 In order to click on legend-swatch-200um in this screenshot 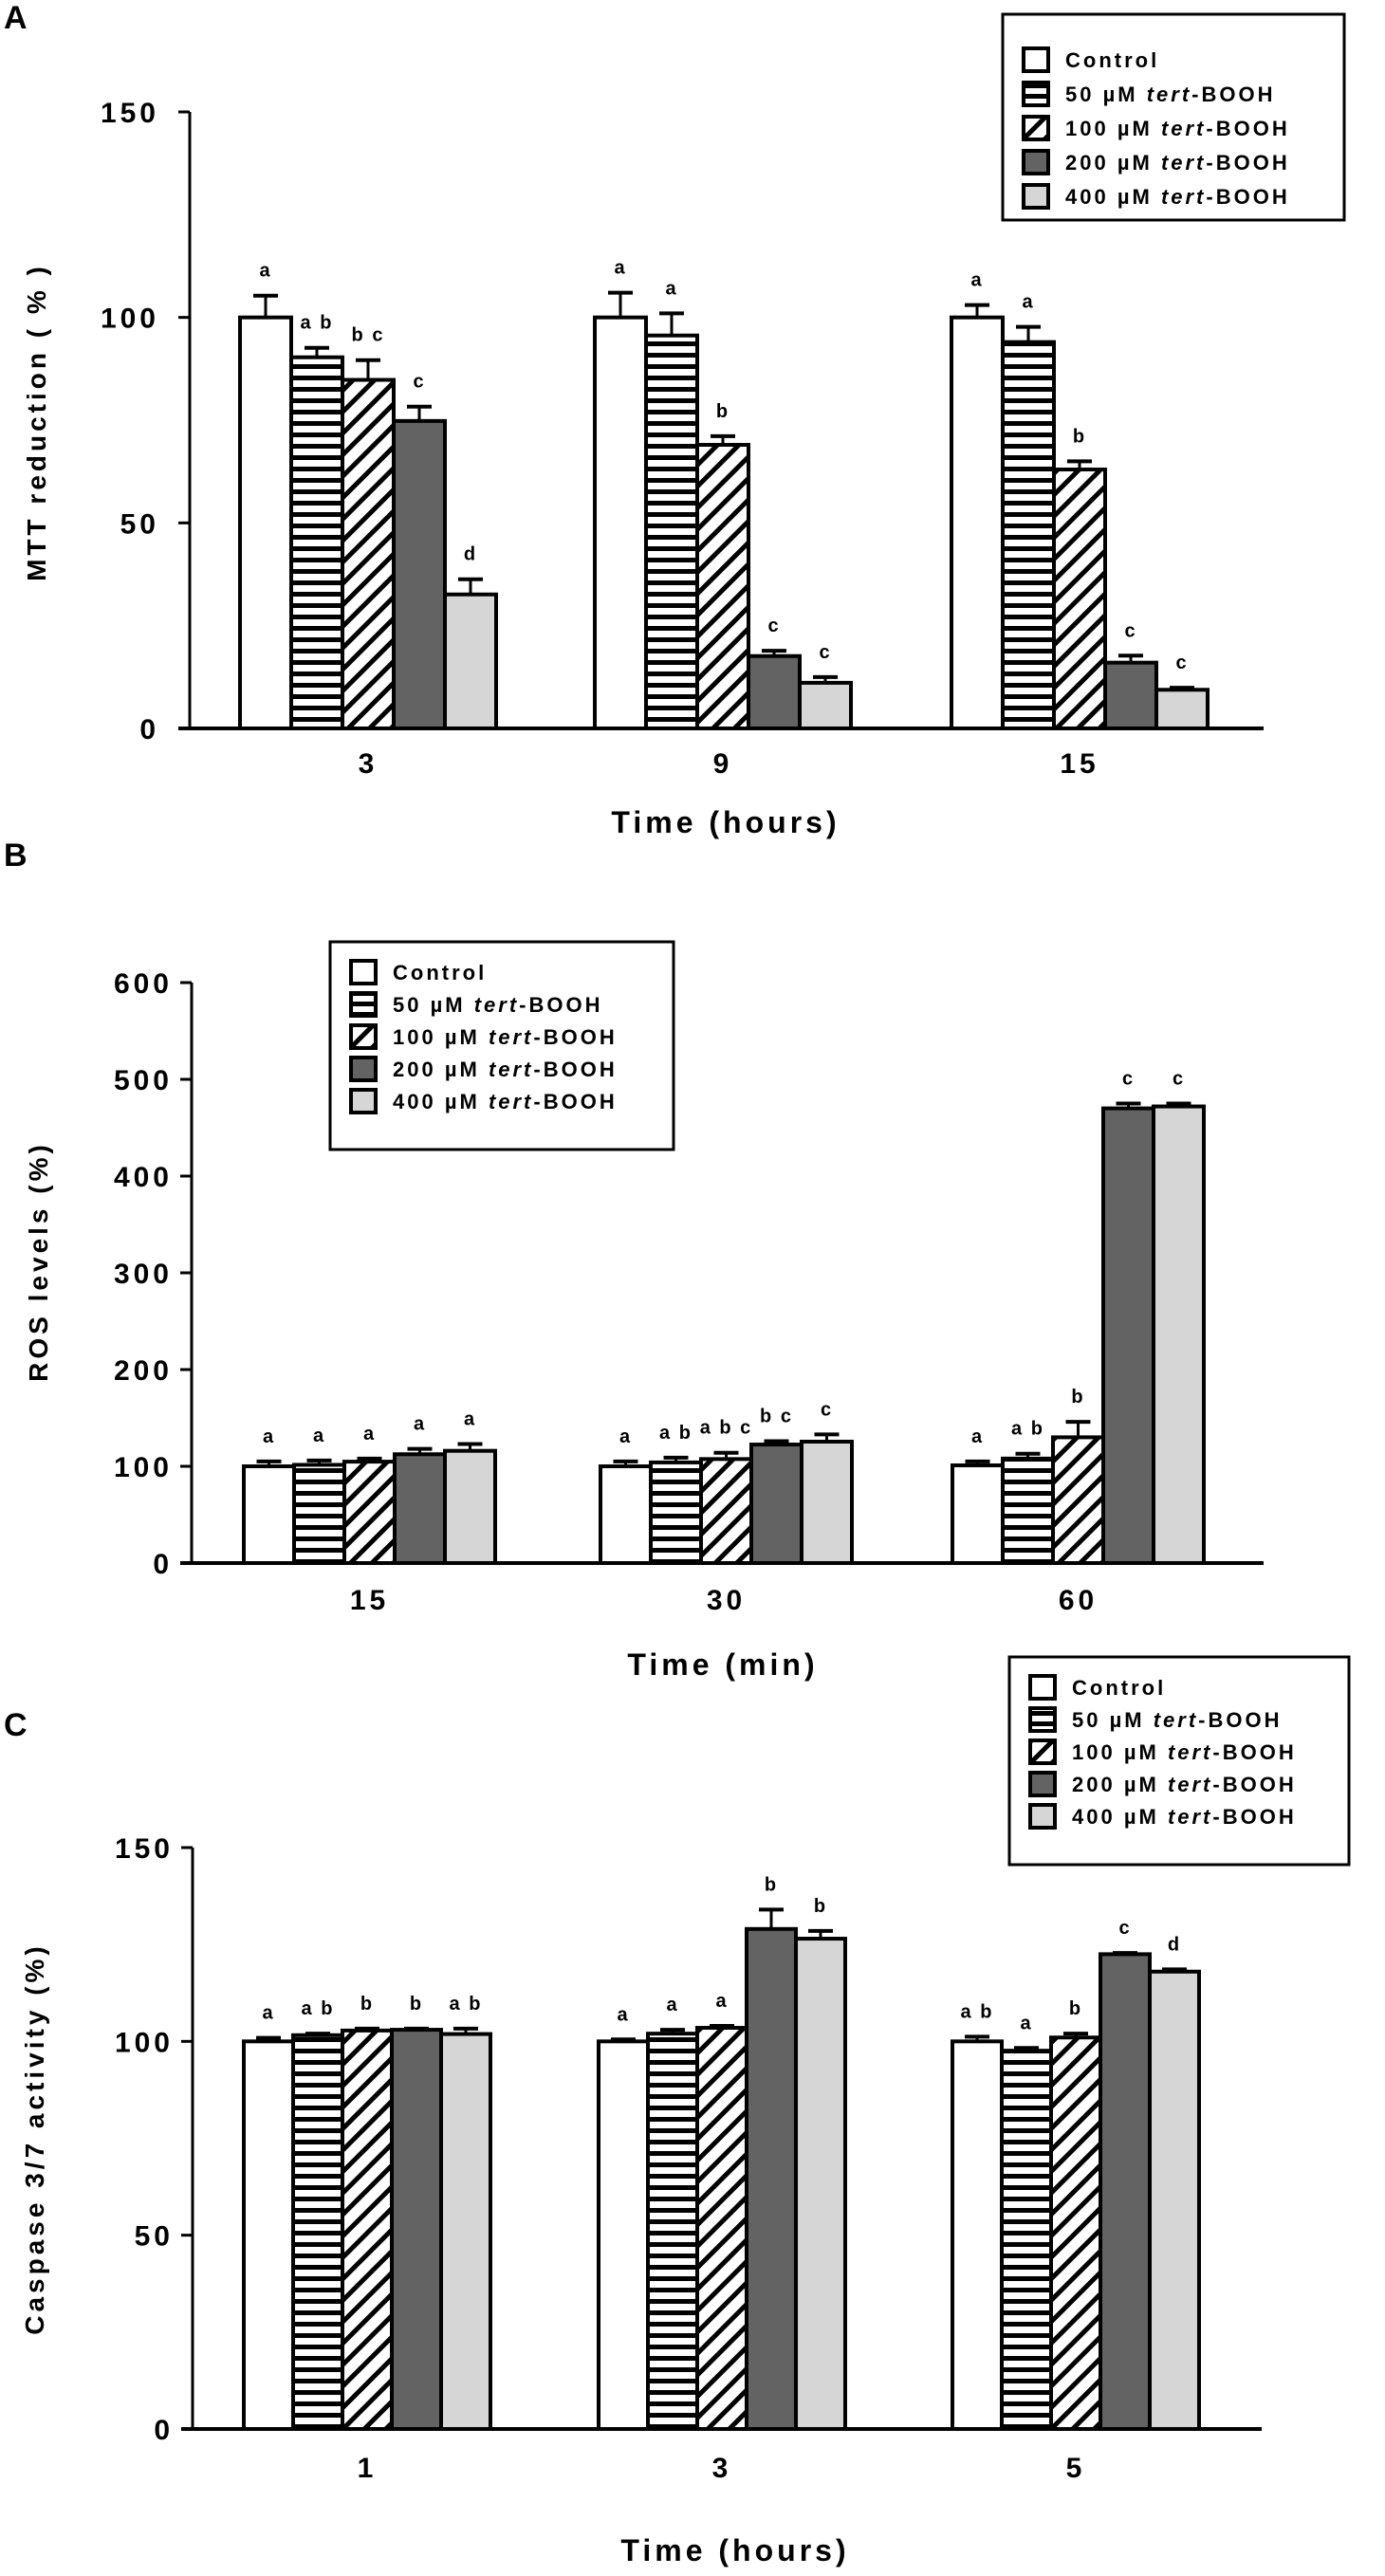, I will do `click(363, 1069)`.